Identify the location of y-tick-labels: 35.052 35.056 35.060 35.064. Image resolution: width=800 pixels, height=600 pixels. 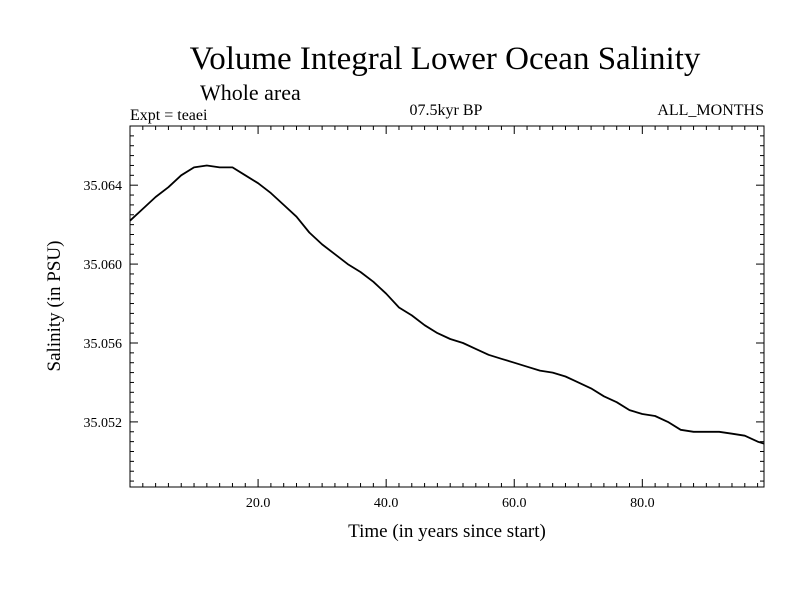
(103, 305).